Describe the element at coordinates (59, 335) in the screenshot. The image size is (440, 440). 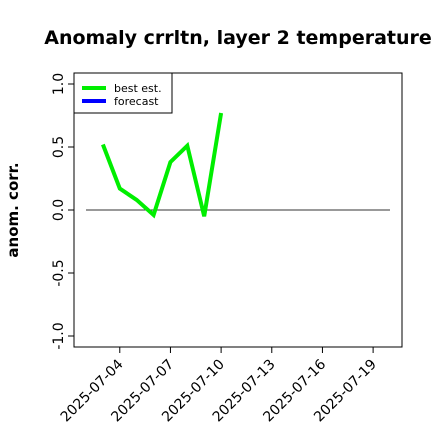
I see `y-tick-label: -1.0` at that location.